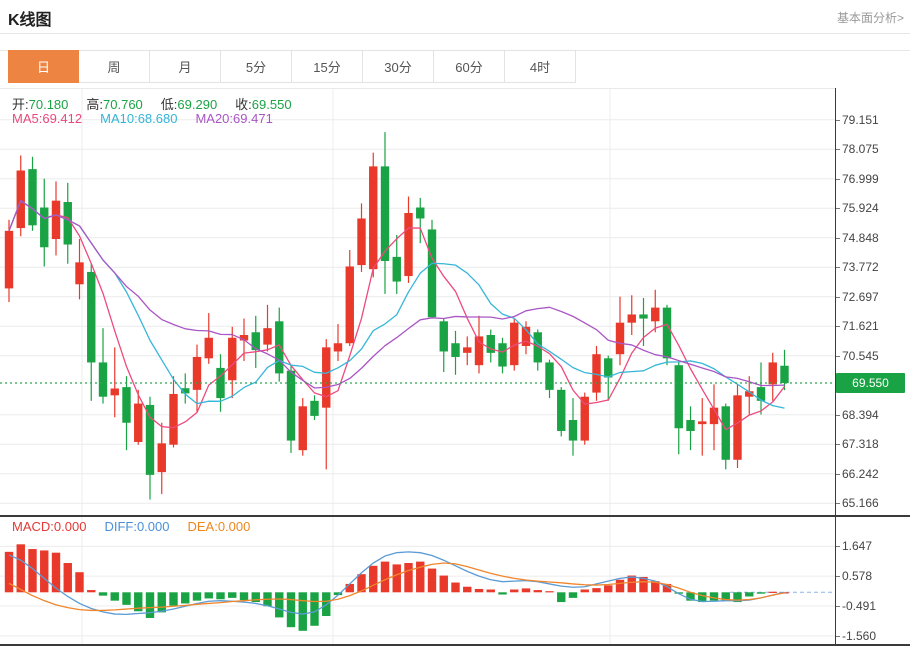  I want to click on tab-月: 月, so click(185, 66).